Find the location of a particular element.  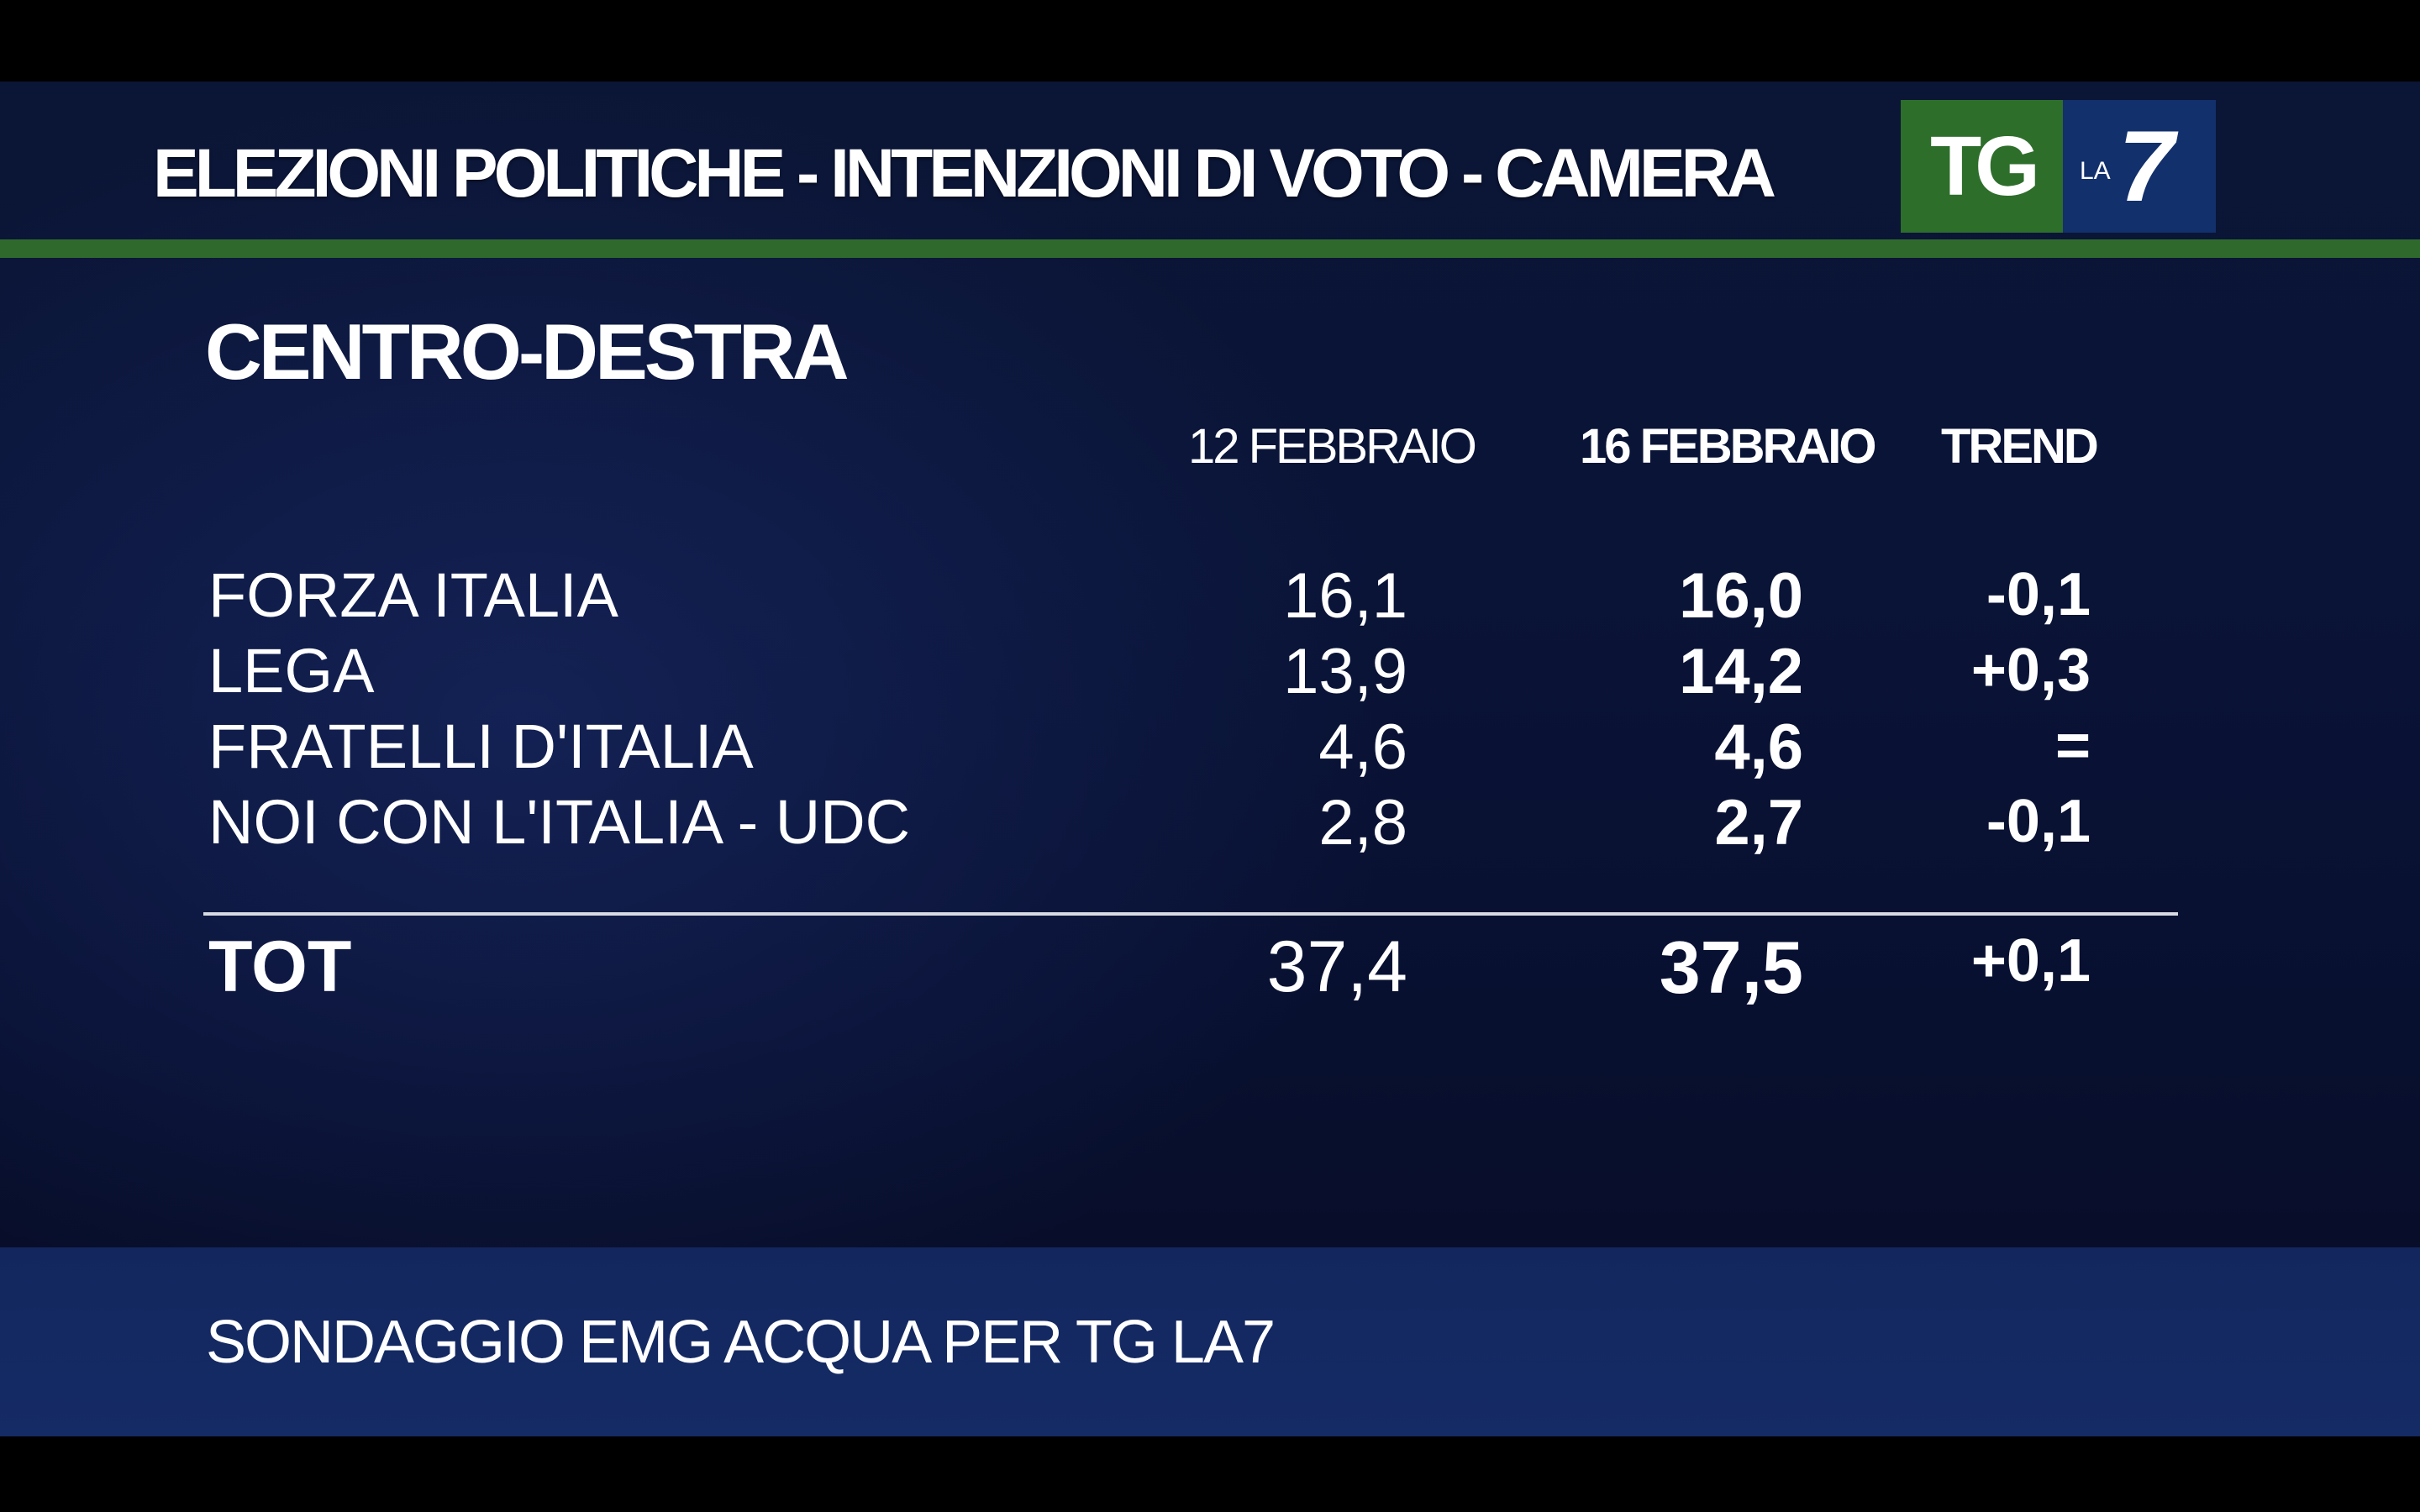

total-12-feb: 37,4 is located at coordinates (1336, 967).